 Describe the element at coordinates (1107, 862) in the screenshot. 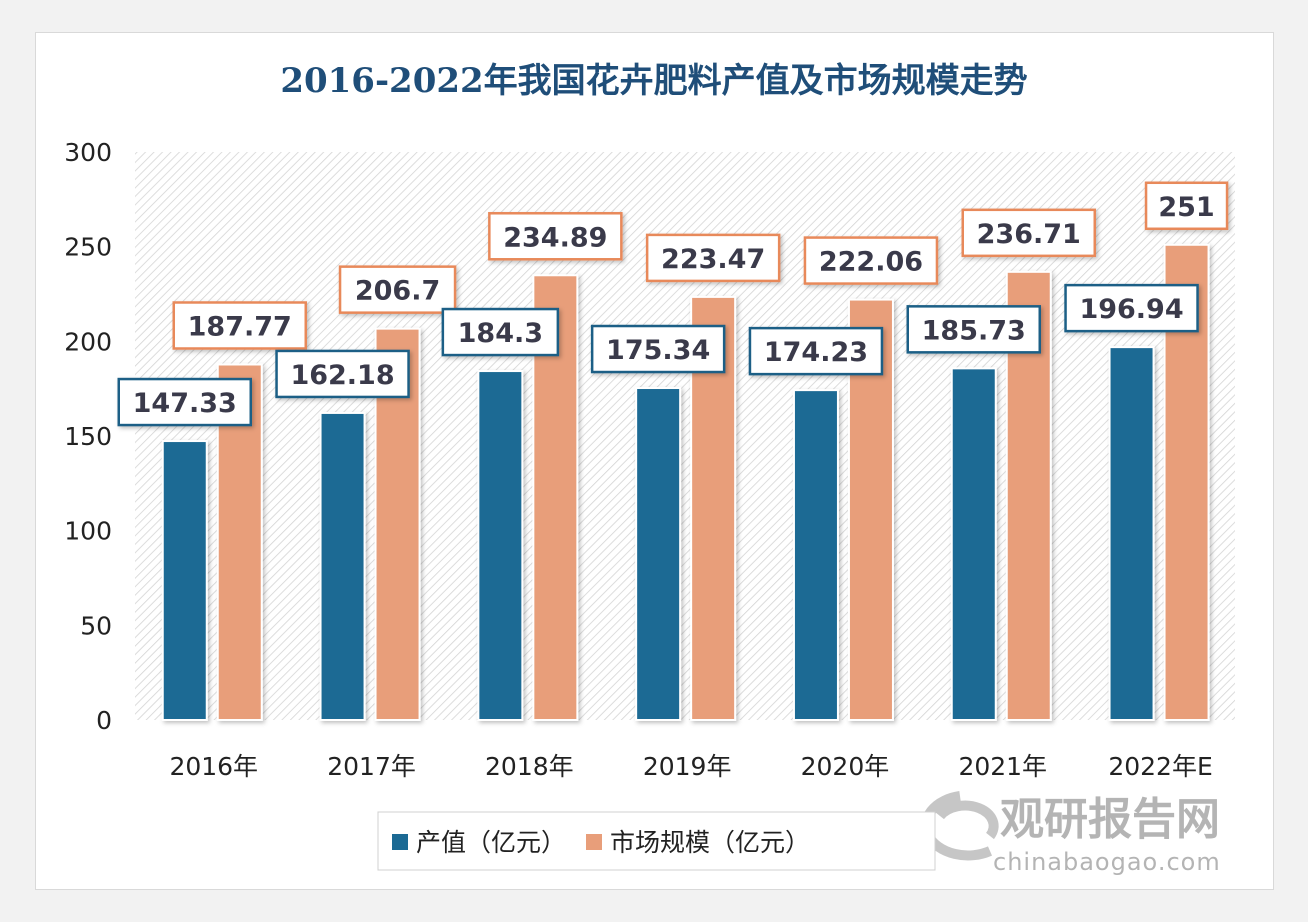

I see `watermark-url: chinabaogao.com` at that location.